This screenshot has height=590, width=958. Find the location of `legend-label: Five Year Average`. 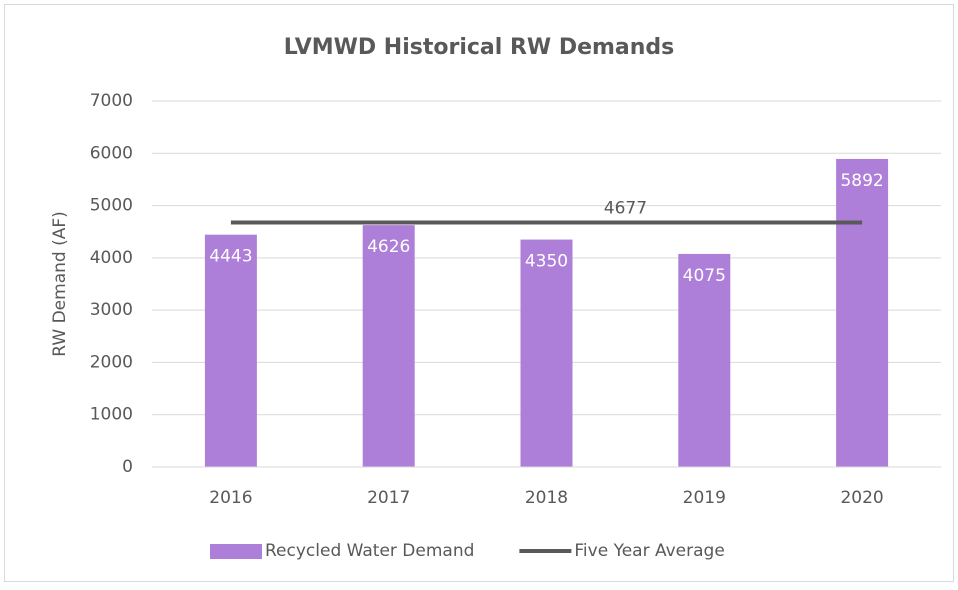

legend-label: Five Year Average is located at coordinates (649, 551).